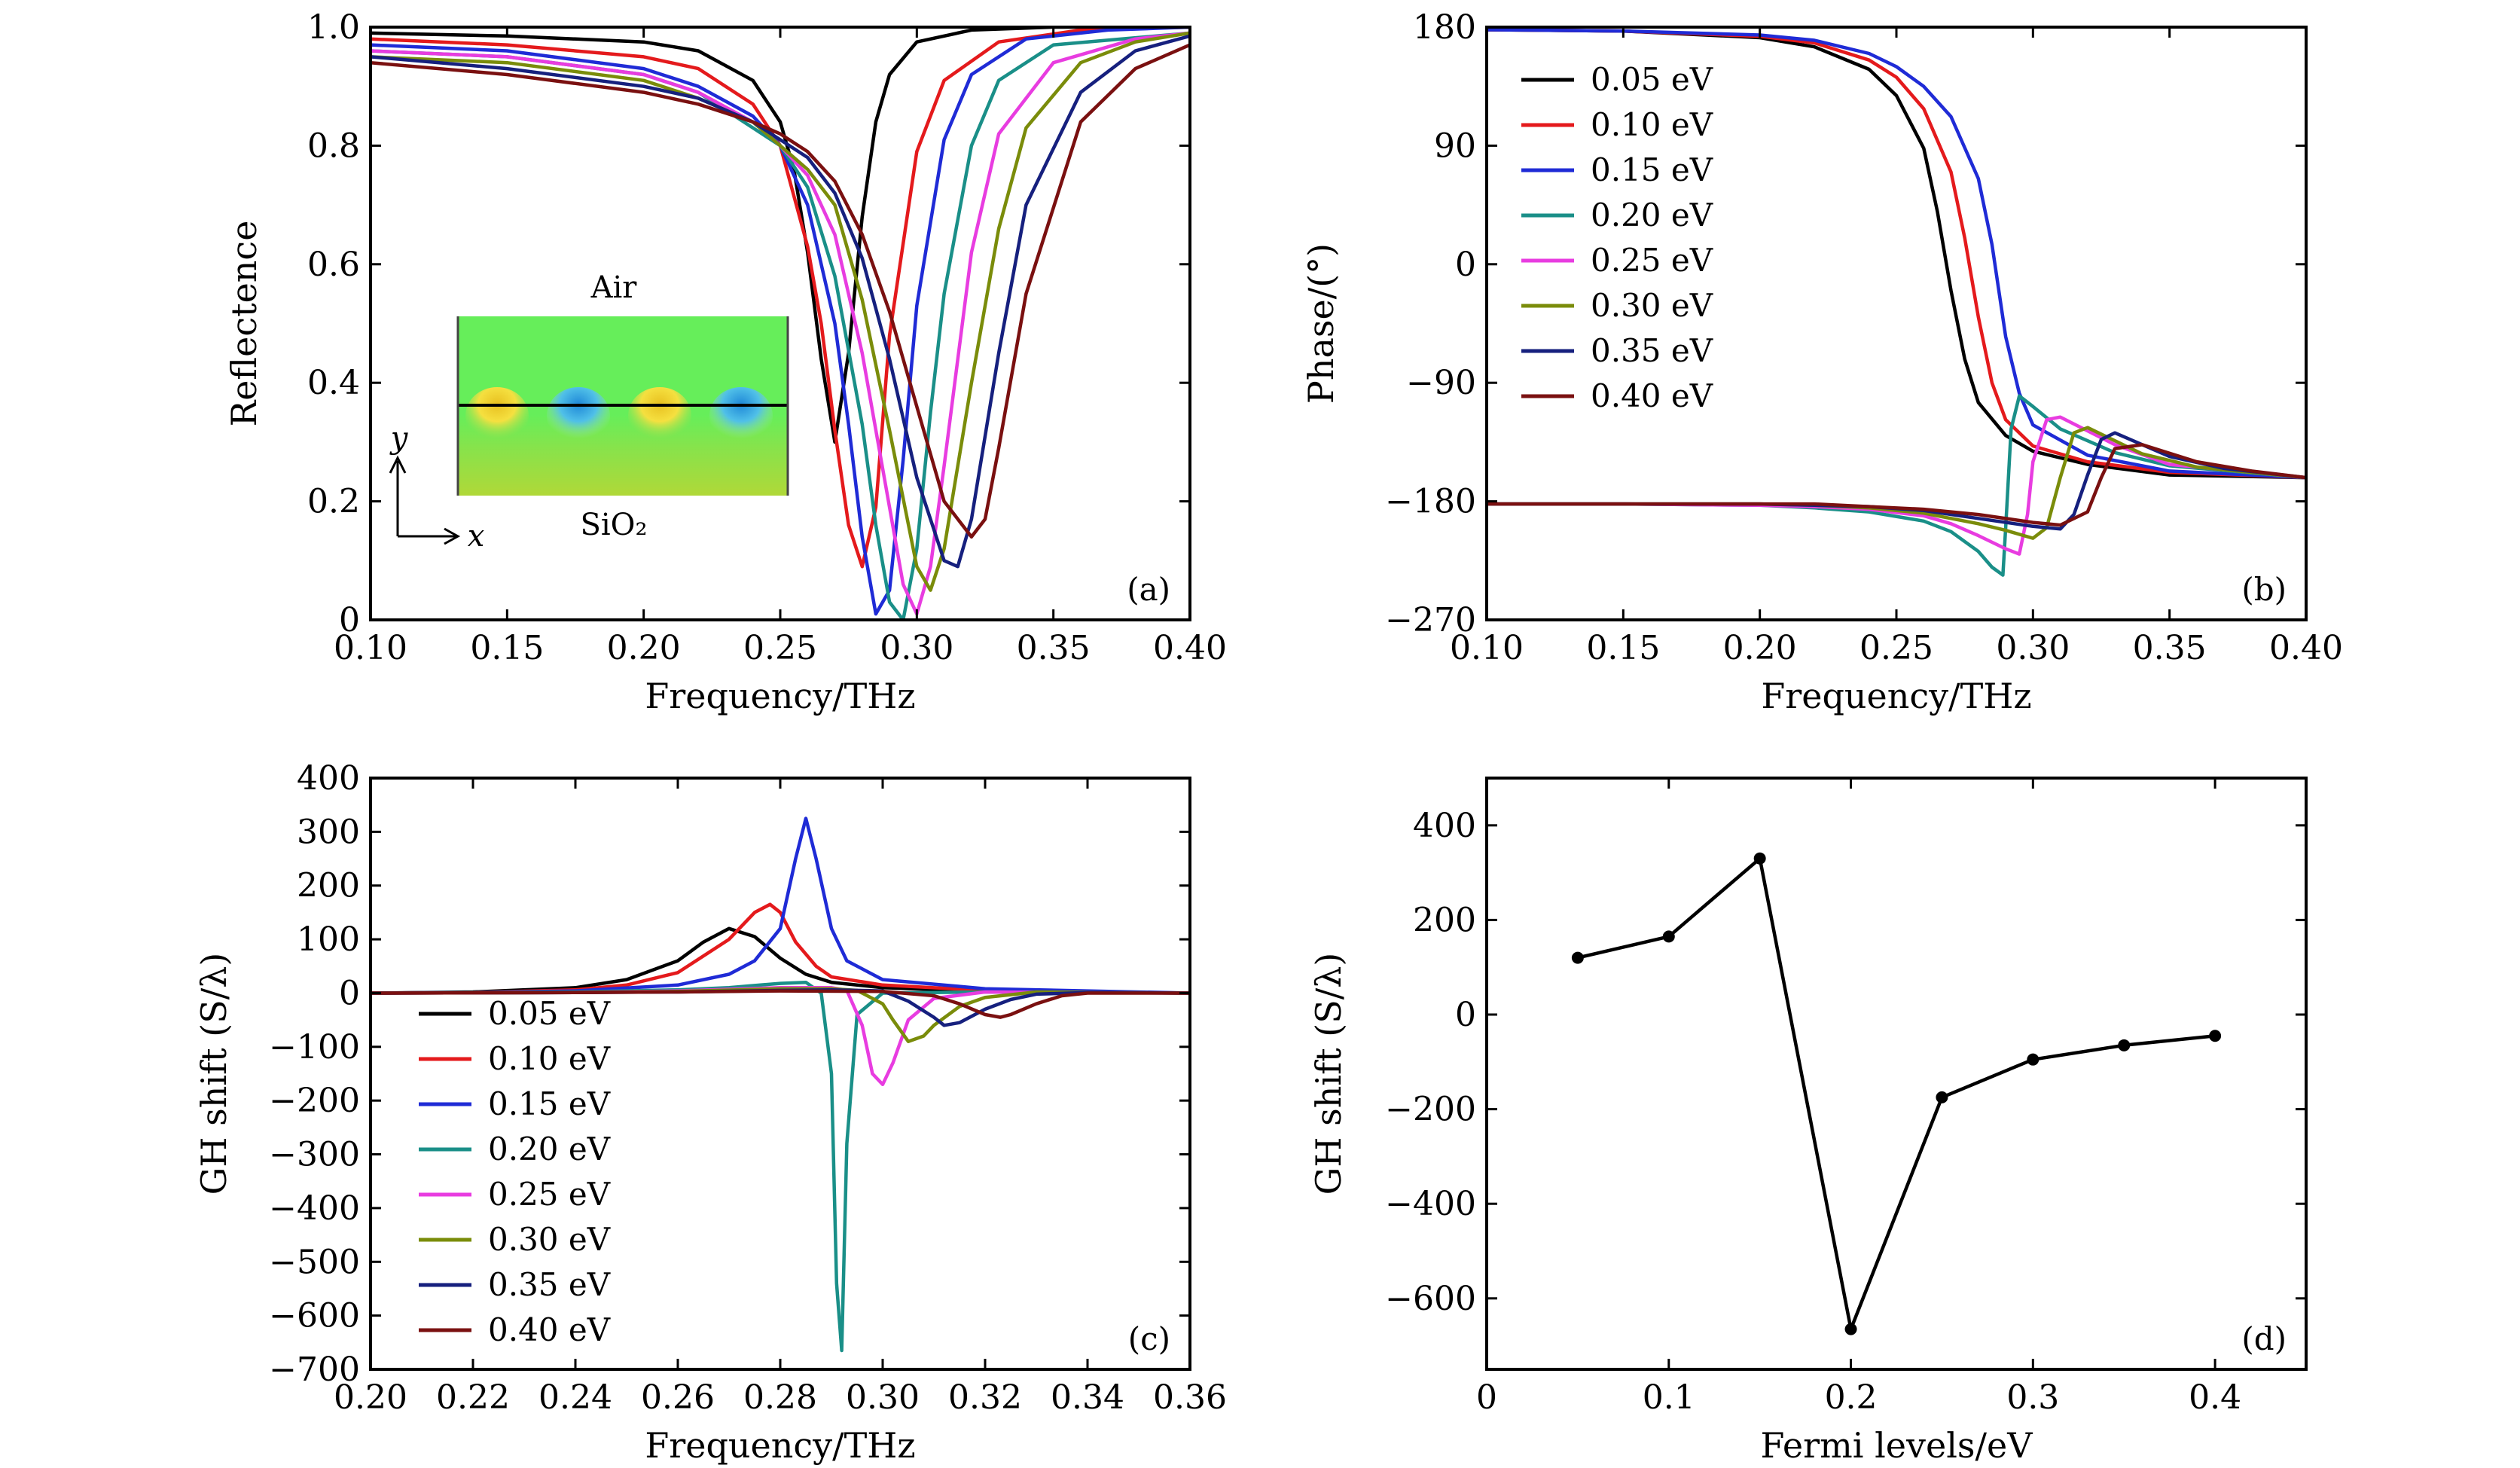  What do you see at coordinates (452, 536) in the screenshot?
I see `inset-x-arrowhead` at bounding box center [452, 536].